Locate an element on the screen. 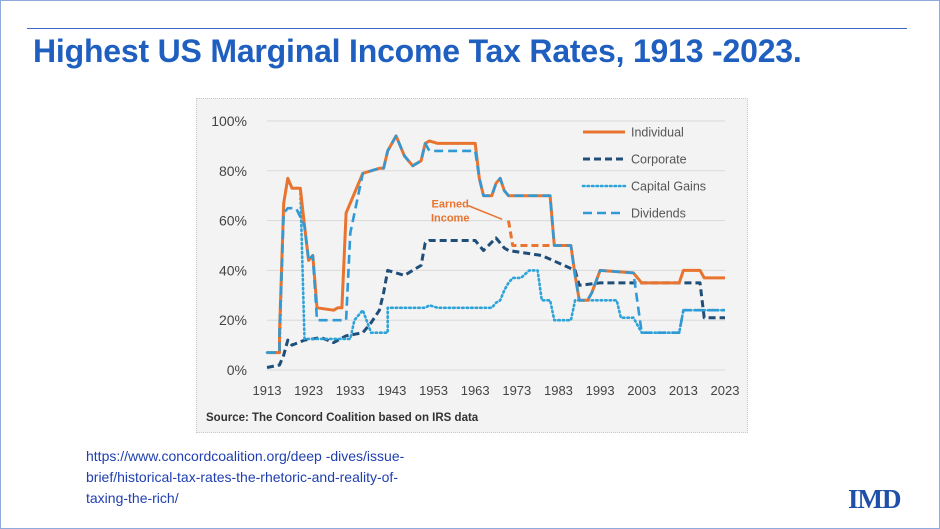 Image resolution: width=940 pixels, height=529 pixels. y-tick-label: 0% is located at coordinates (237, 370).